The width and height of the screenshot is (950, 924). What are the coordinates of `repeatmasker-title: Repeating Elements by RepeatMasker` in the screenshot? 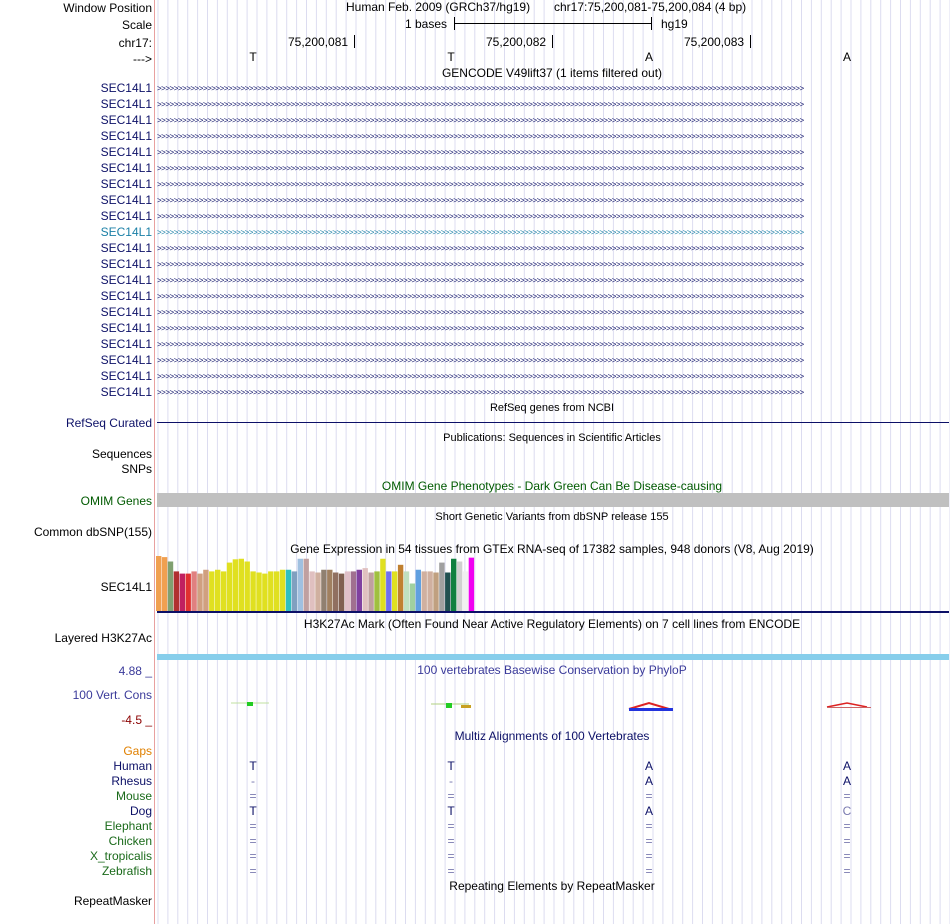 It's located at (552, 886).